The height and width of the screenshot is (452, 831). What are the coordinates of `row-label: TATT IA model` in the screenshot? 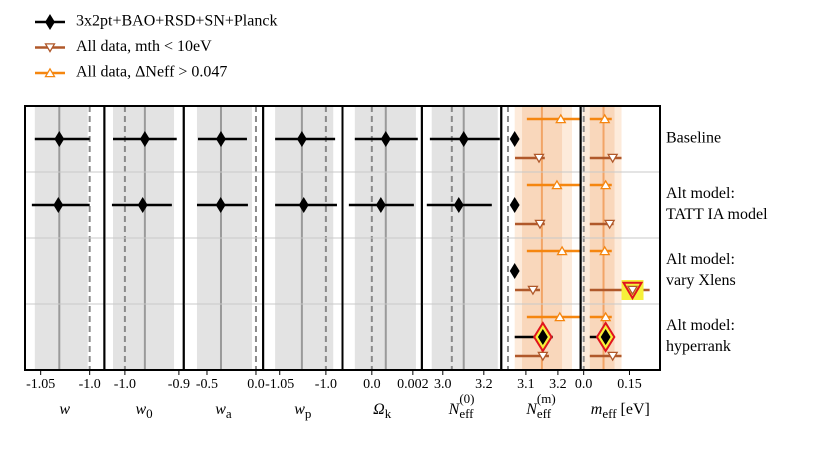 It's located at (717, 214).